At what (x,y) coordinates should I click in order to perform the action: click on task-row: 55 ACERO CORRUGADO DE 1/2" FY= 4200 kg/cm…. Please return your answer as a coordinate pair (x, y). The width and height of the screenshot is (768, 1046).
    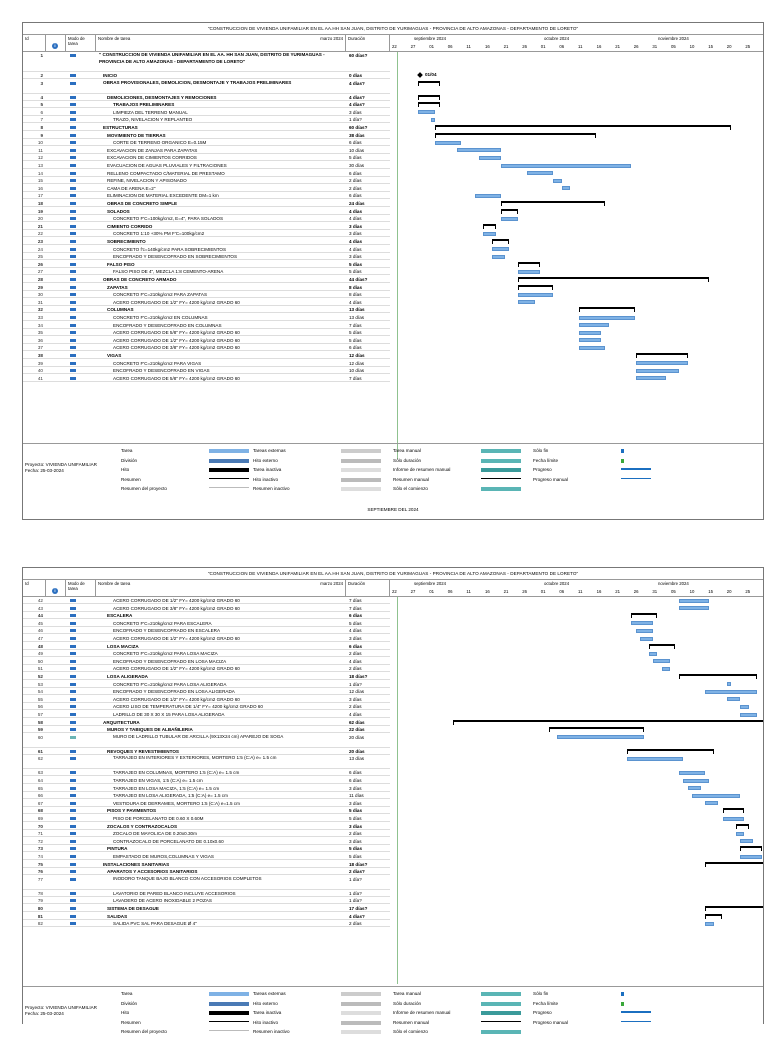
    Looking at the image, I should click on (206, 699).